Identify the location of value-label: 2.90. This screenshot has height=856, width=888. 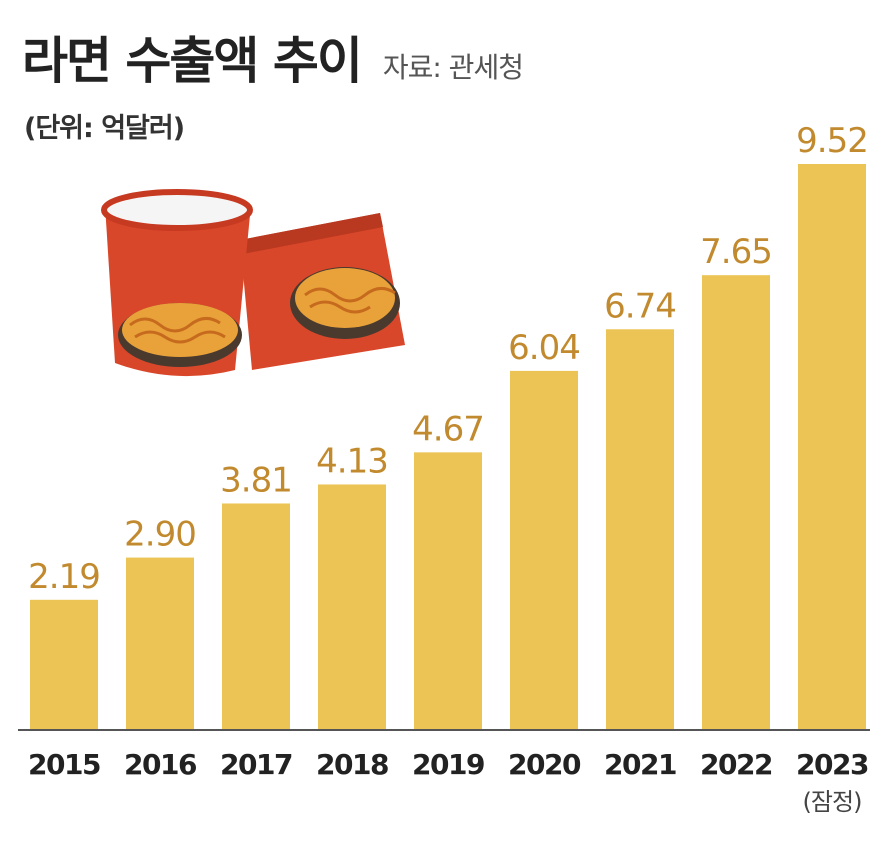
(160, 535).